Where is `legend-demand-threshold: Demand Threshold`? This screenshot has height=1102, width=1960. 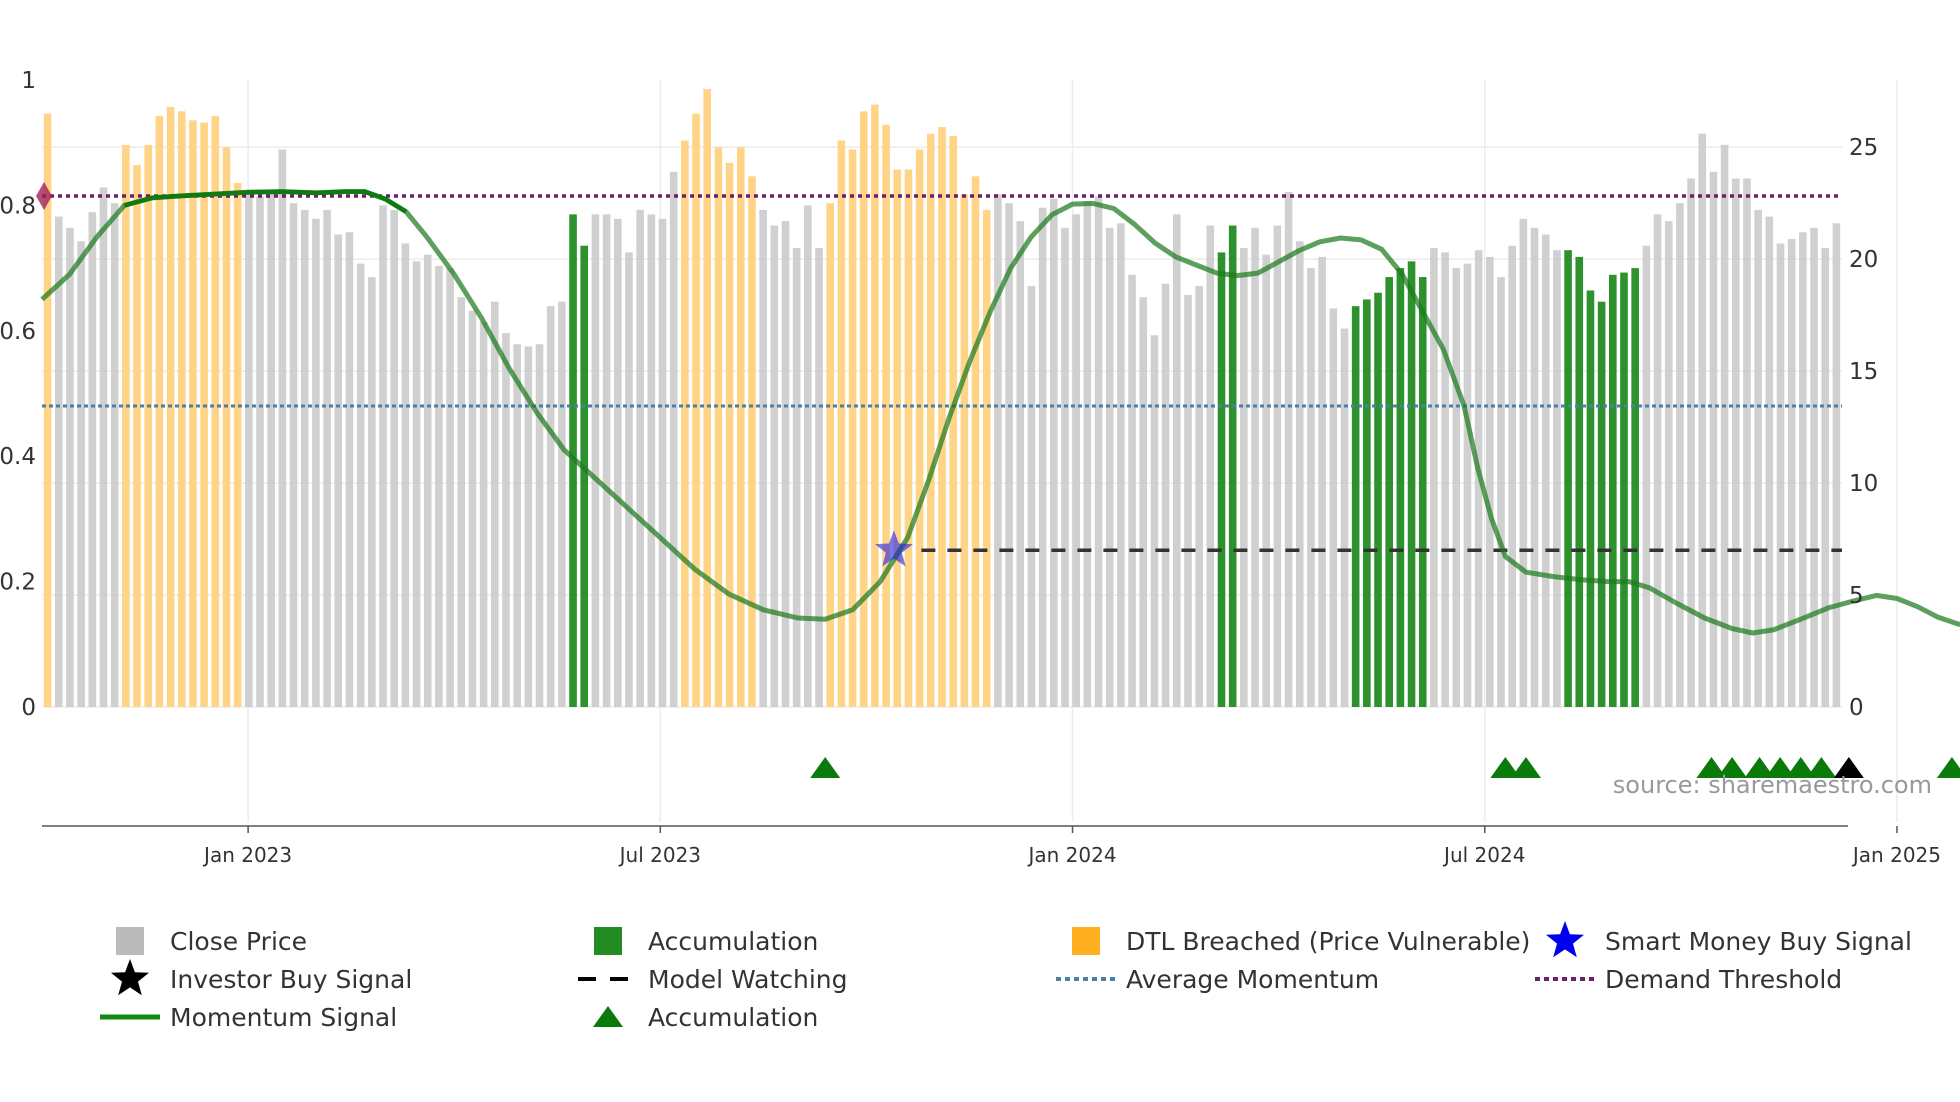
legend-demand-threshold: Demand Threshold is located at coordinates (1688, 979).